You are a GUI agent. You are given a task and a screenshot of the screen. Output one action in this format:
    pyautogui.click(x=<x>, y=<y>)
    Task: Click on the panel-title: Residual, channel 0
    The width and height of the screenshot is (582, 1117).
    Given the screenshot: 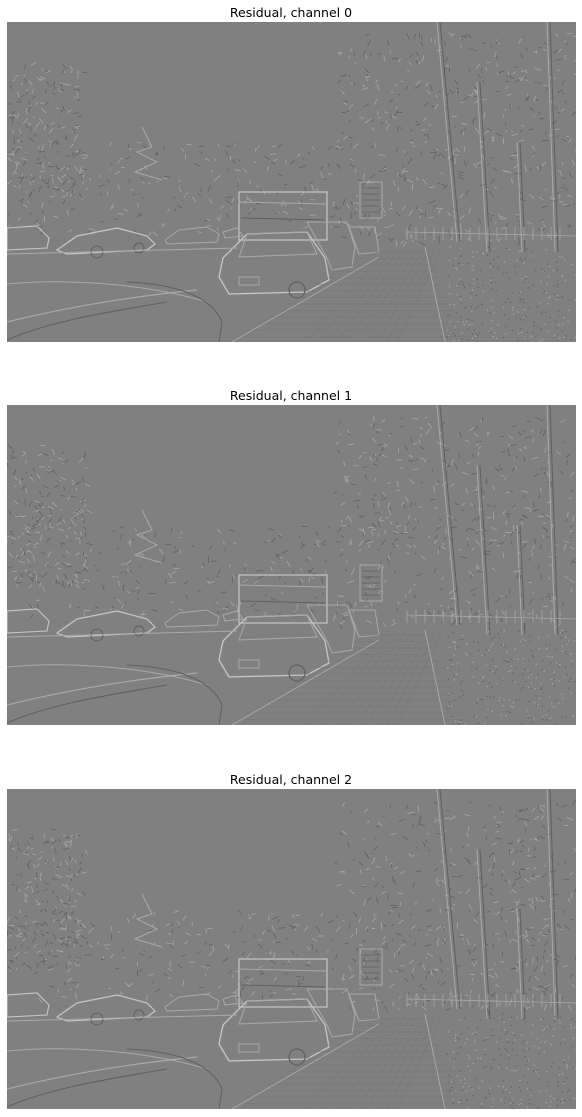 What is the action you would take?
    pyautogui.click(x=291, y=12)
    